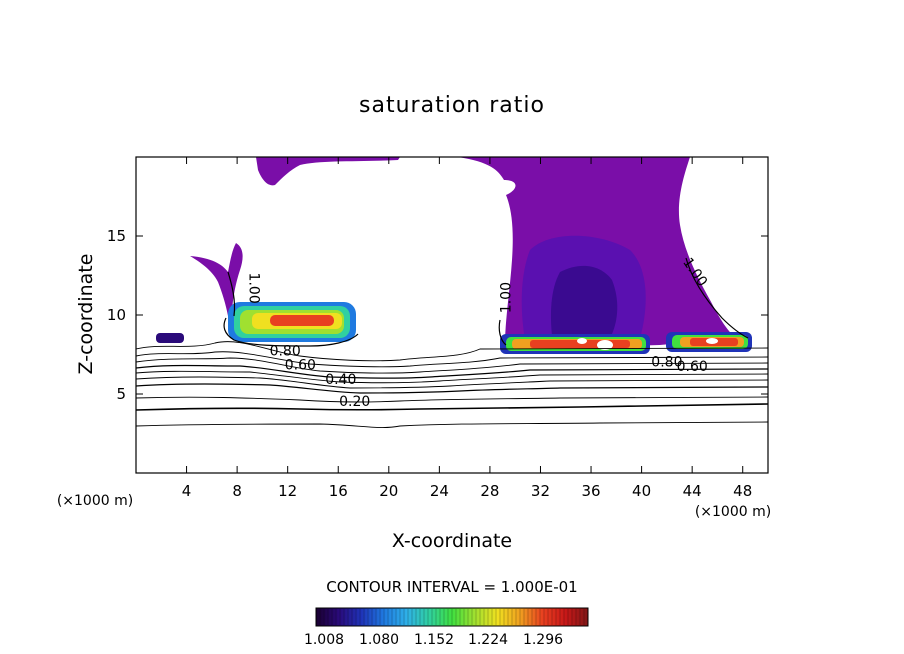  Describe the element at coordinates (256, 322) in the screenshot. I see `high-saturation-band-left` at that location.